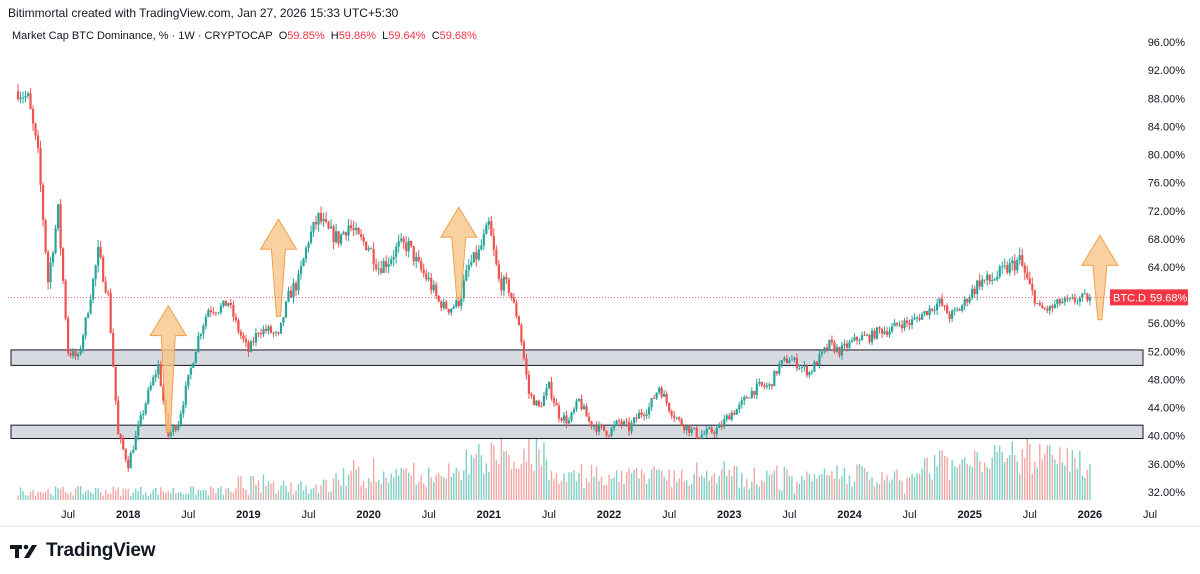 The image size is (1200, 574). I want to click on tag-ticker: BTC.D, so click(1129, 298).